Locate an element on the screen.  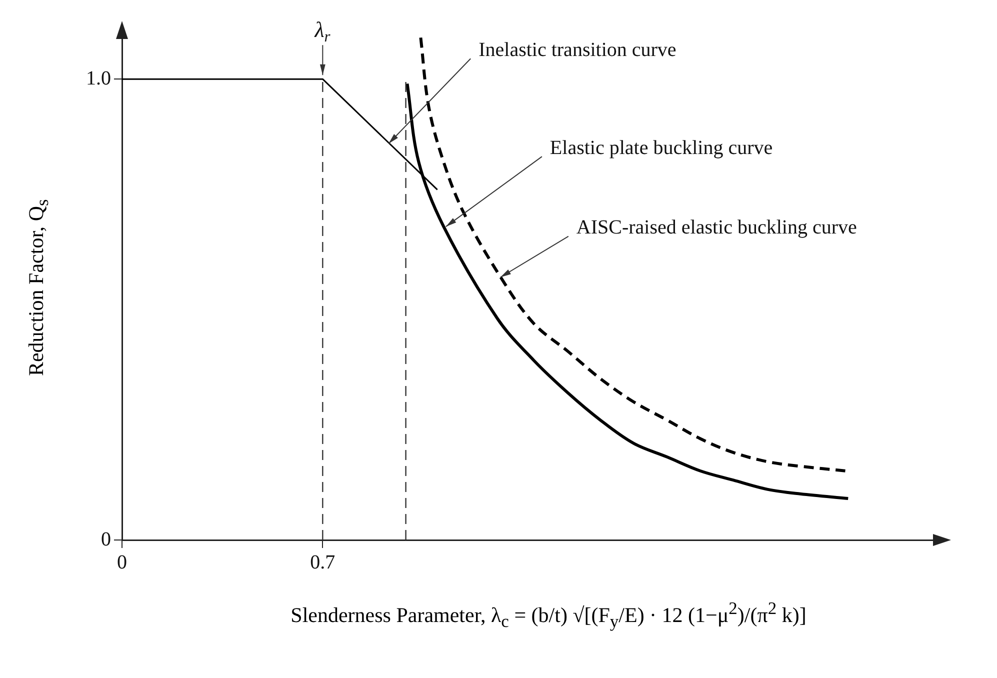
x-tick-label: 0.7 is located at coordinates (323, 562).